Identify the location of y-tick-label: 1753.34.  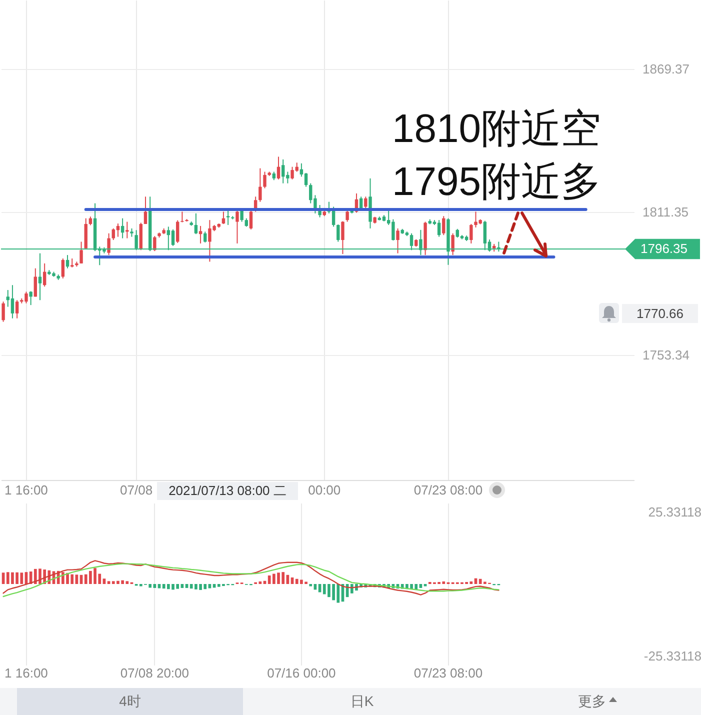
(666, 354).